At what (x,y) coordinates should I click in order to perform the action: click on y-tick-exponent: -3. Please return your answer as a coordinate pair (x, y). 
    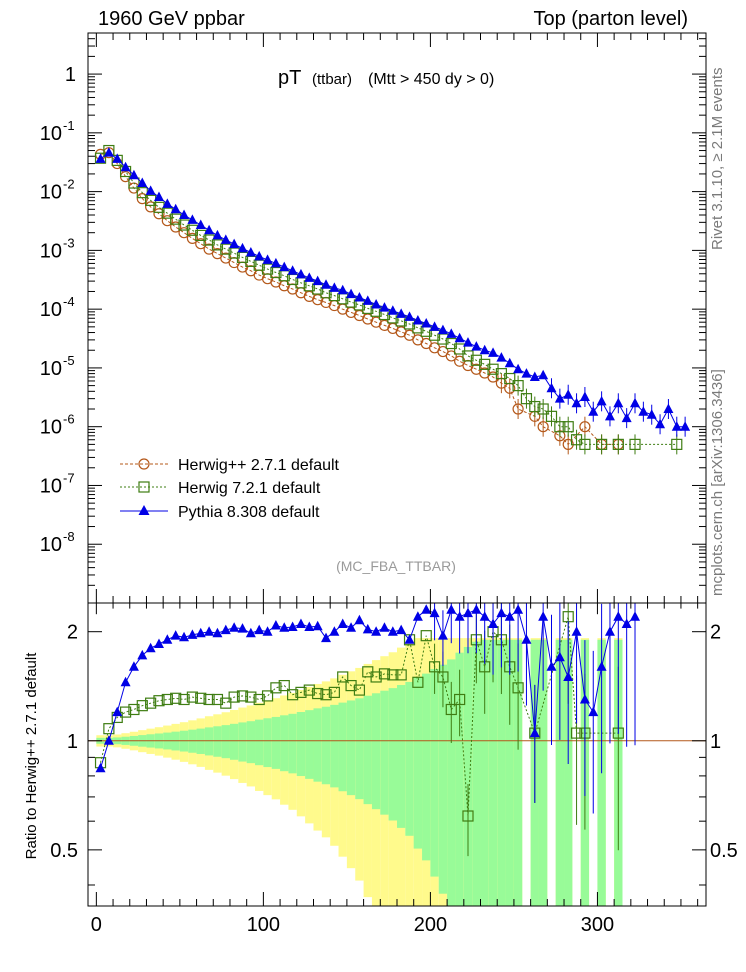
    Looking at the image, I should click on (69, 242).